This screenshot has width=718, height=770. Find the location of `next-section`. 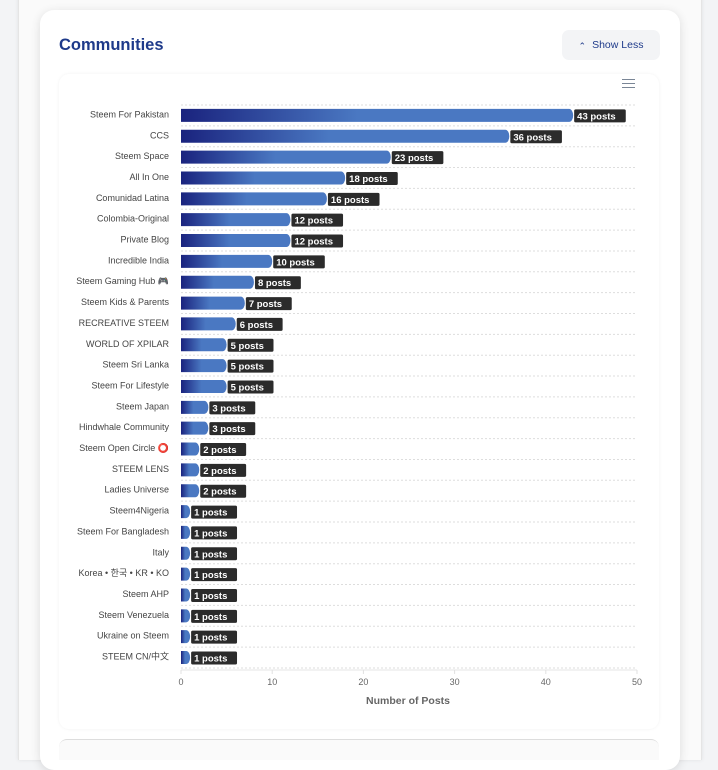

next-section is located at coordinates (359, 749).